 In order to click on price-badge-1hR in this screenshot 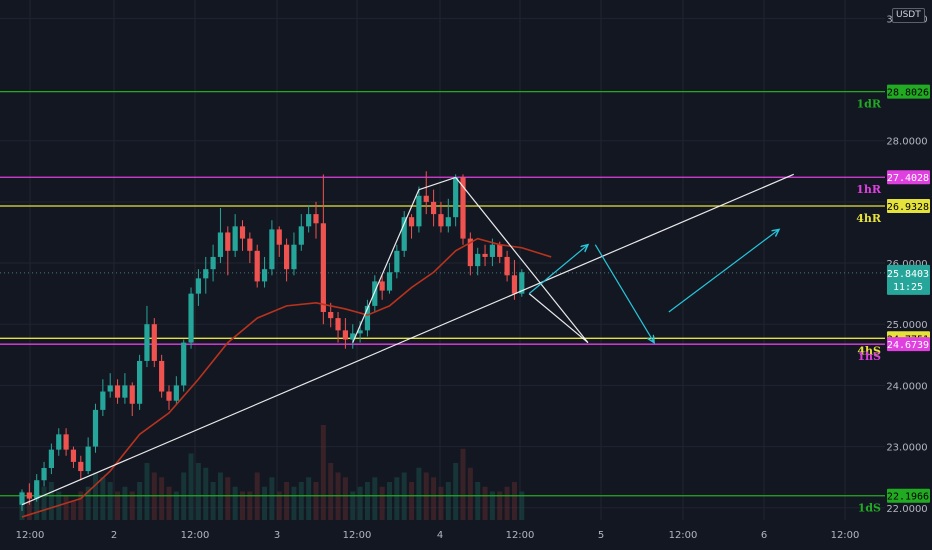, I will do `click(908, 177)`.